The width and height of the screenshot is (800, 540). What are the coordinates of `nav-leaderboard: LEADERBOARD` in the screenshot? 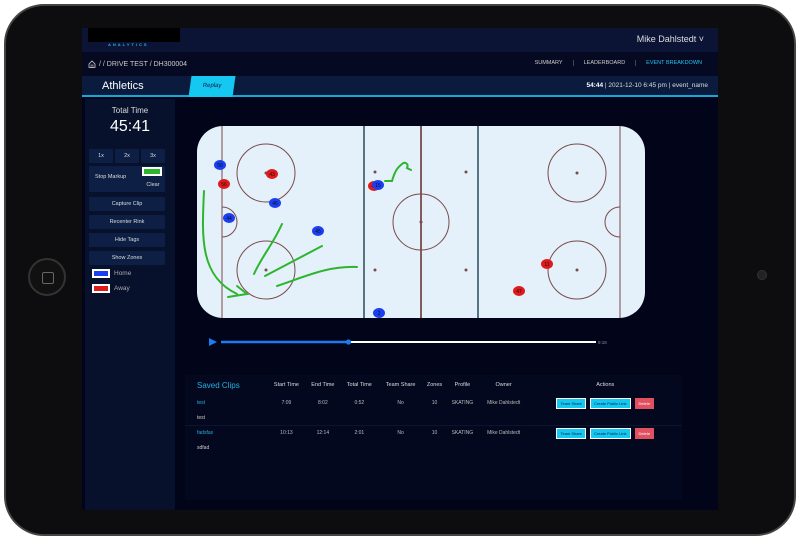 It's located at (604, 63).